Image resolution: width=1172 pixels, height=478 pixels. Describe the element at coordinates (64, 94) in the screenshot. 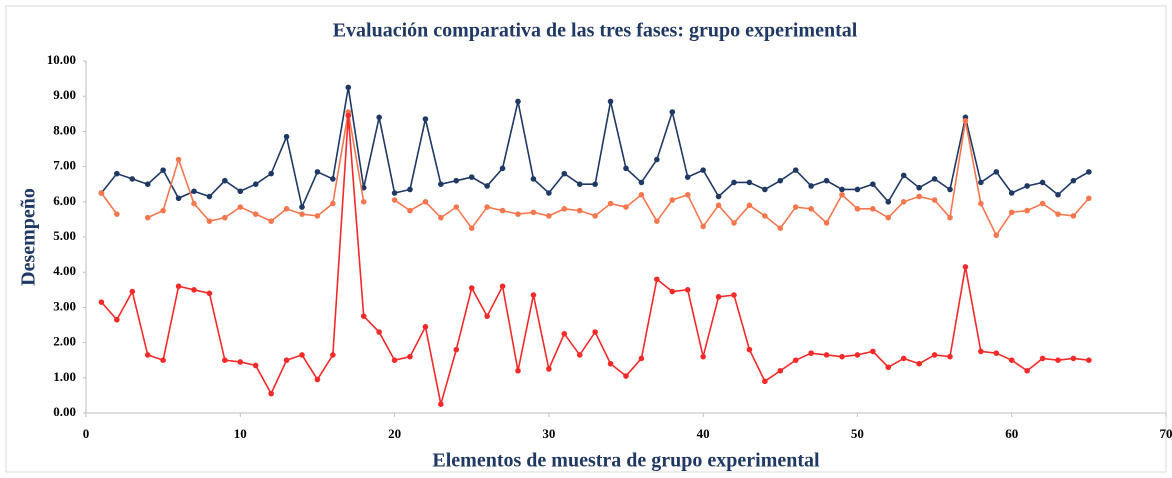

I see `y-tick-label: 9.00` at that location.